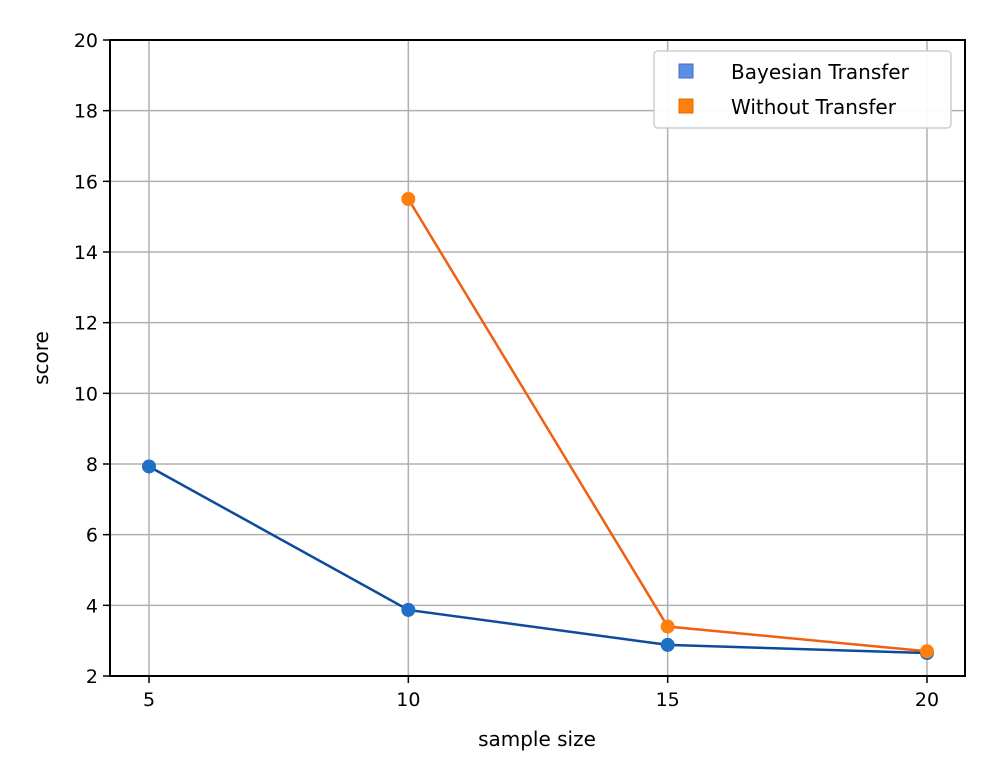 The width and height of the screenshot is (1000, 775). I want to click on y-tick-label: 12, so click(86, 324).